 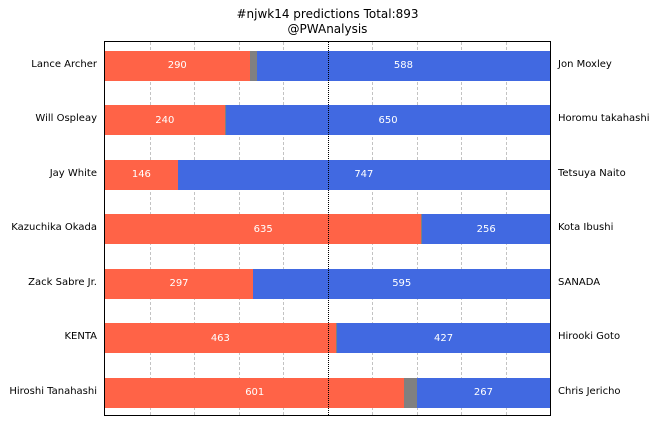 I want to click on center-line, so click(x=328, y=228).